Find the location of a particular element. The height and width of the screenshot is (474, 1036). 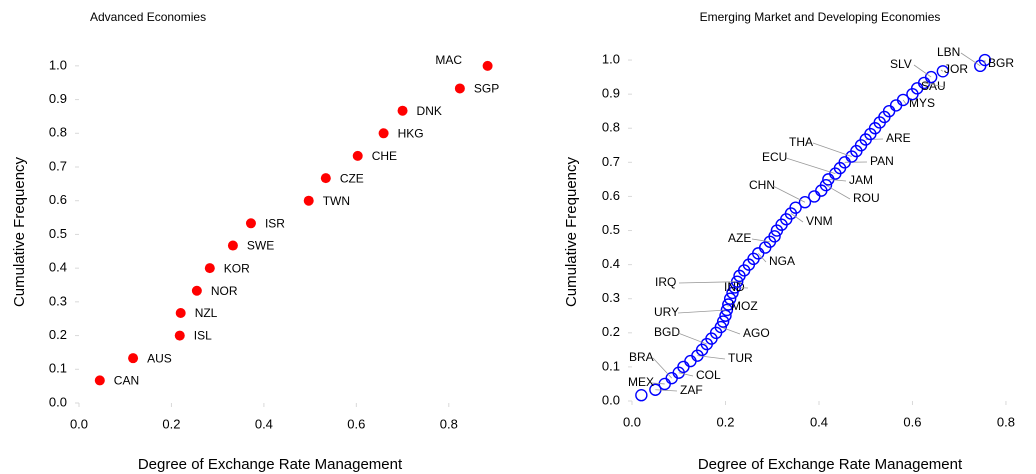

chart-title: Emerging Market and Developing Economies is located at coordinates (820, 17).